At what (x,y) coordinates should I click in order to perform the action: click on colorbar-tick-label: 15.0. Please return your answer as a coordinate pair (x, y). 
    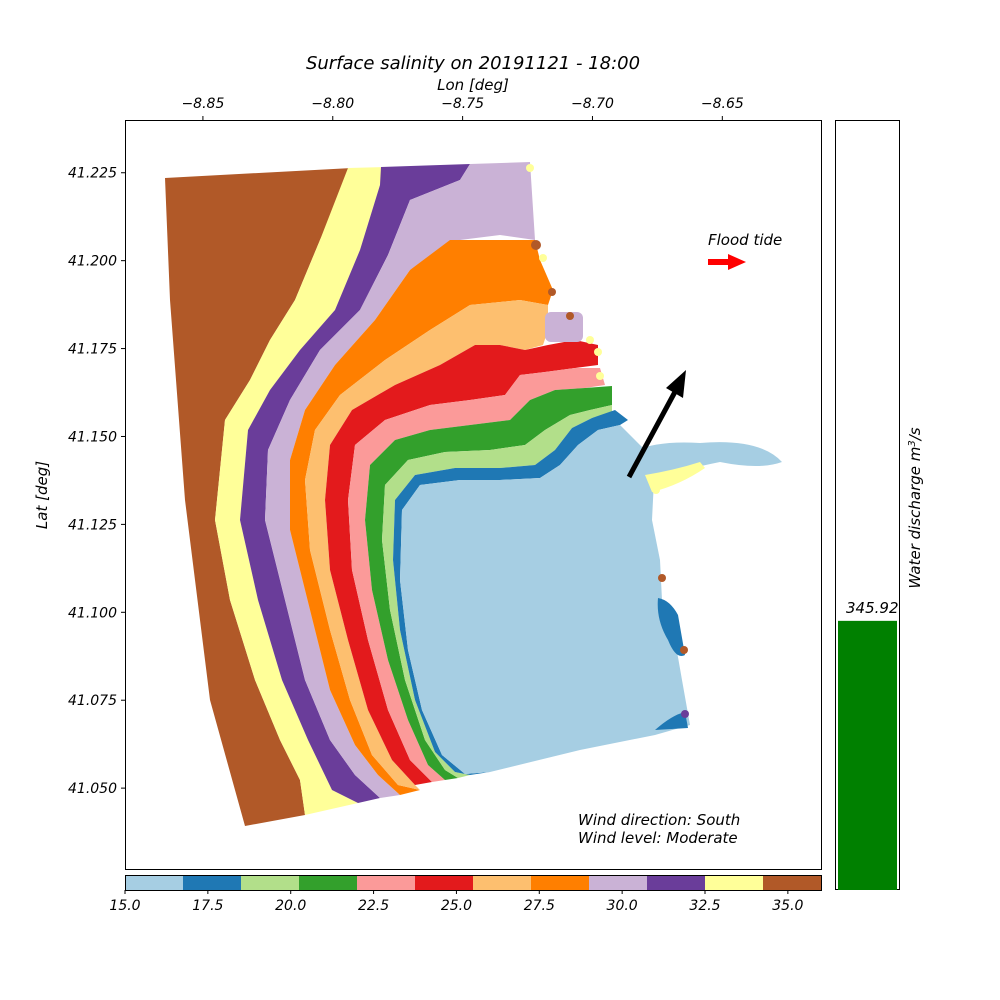
    Looking at the image, I should click on (124, 906).